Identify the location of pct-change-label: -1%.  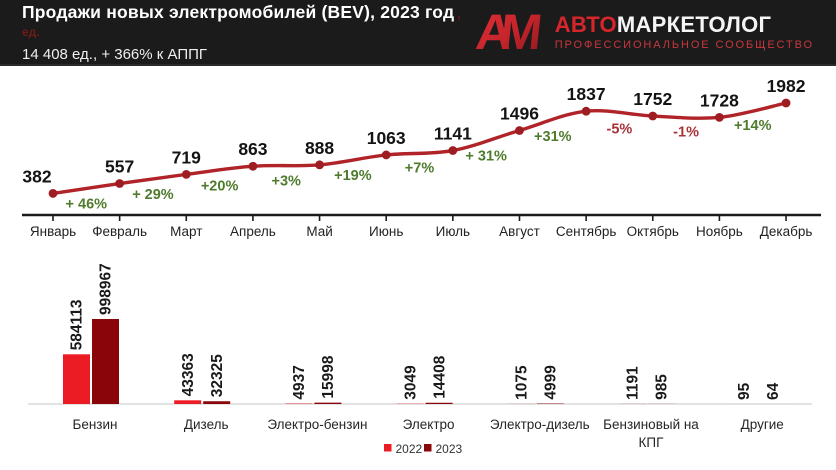
(686, 133).